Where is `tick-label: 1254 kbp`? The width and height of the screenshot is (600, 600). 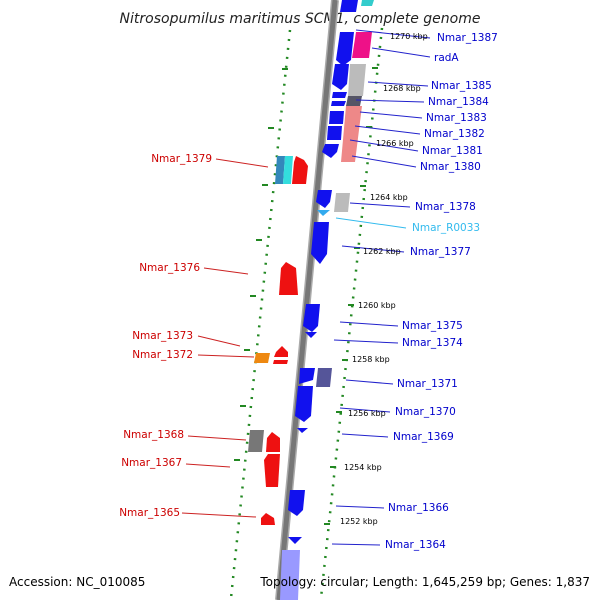 tick-label: 1254 kbp is located at coordinates (363, 467).